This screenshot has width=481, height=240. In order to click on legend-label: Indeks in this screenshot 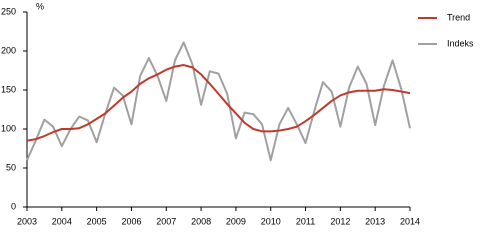, I will do `click(460, 43)`.